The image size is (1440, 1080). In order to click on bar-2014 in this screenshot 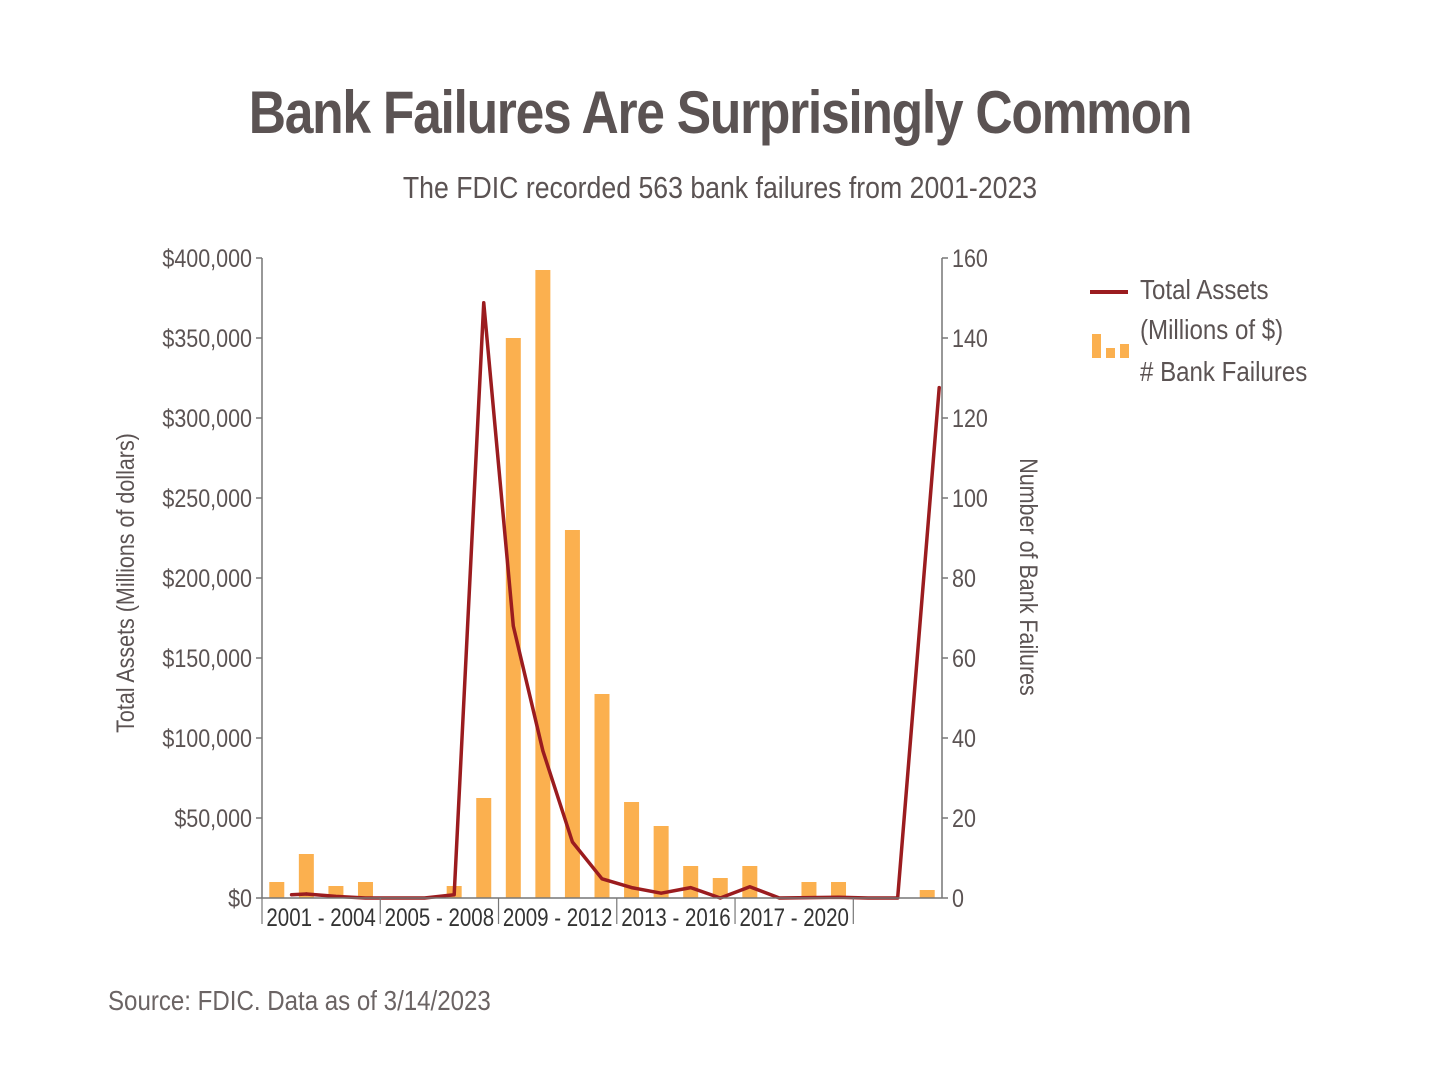, I will do `click(661, 862)`.